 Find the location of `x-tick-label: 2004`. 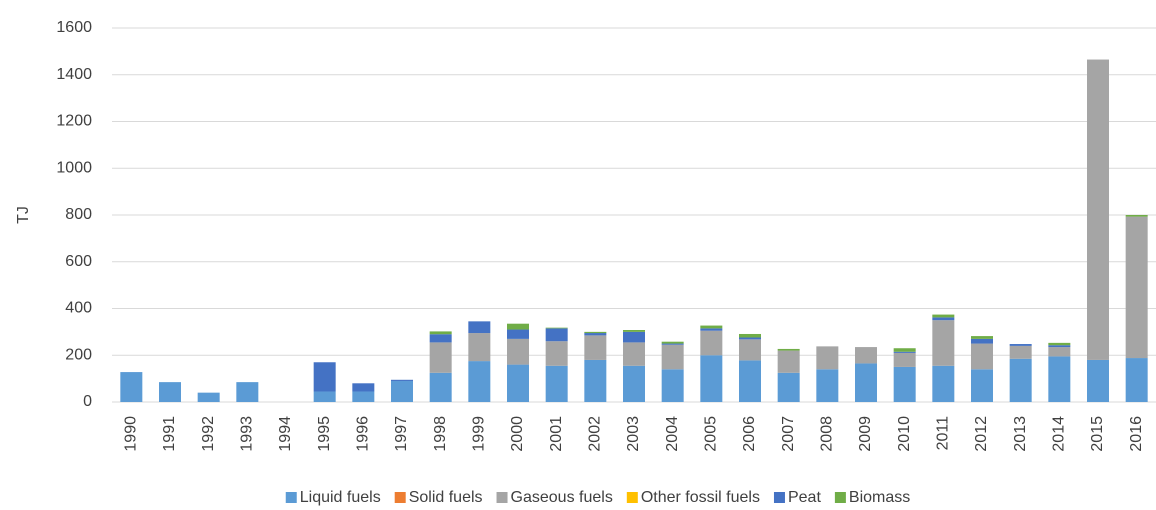

x-tick-label: 2004 is located at coordinates (672, 434).